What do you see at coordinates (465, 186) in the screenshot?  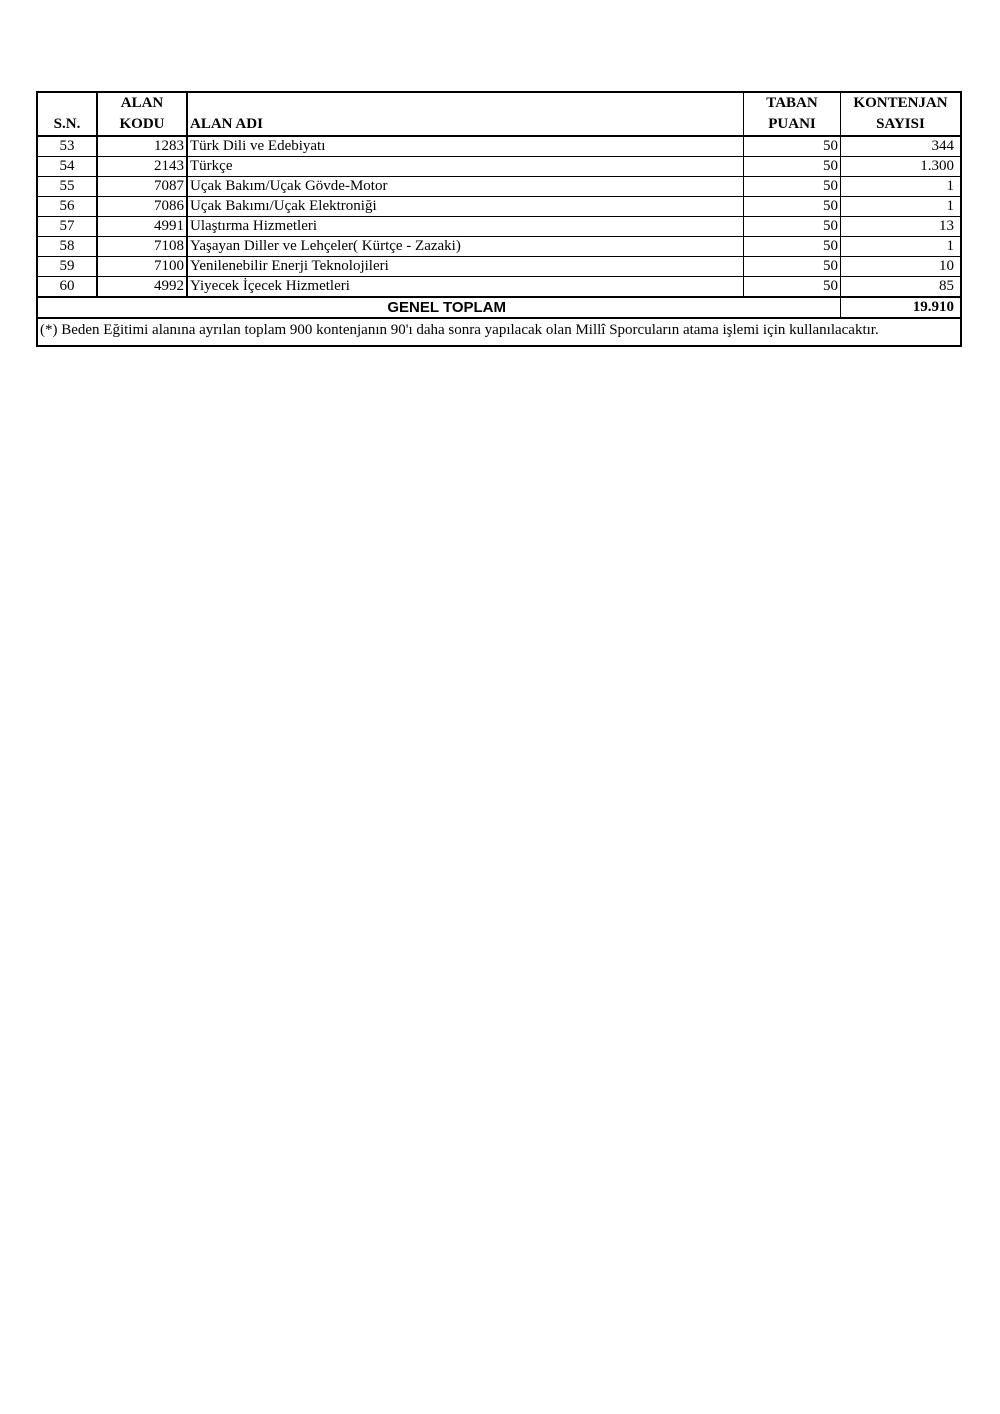 I see `cell-name: Uçak Bakım/Uçak Gövde-Motor` at bounding box center [465, 186].